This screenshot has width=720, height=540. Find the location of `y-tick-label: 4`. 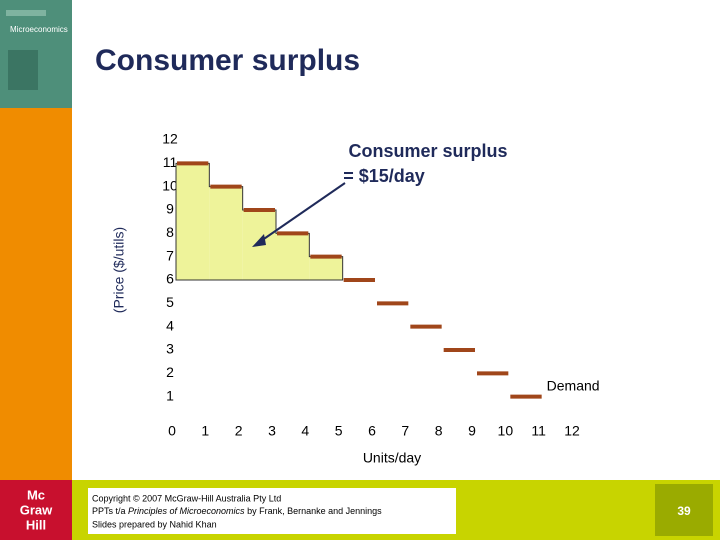

y-tick-label: 4 is located at coordinates (170, 325).